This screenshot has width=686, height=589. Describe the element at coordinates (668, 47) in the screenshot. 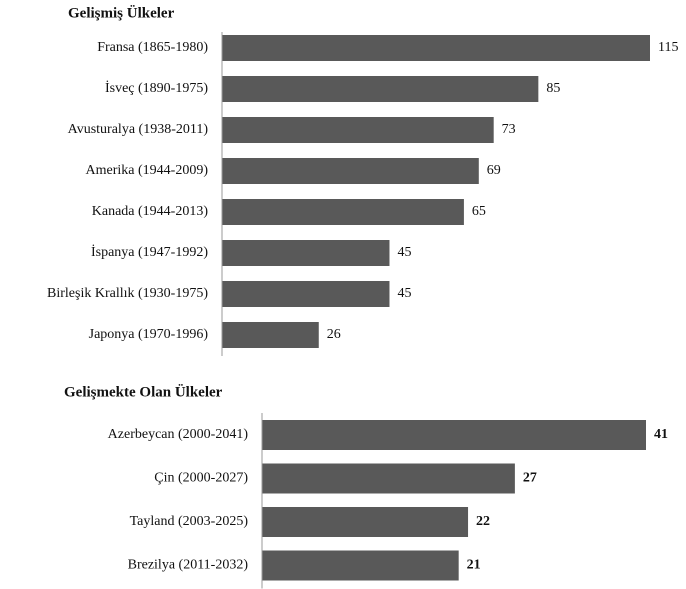

I see `value-label: 115` at that location.